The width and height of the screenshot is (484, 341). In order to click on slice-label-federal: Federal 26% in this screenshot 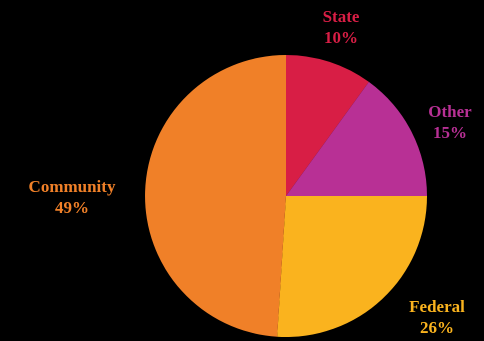, I will do `click(437, 317)`.